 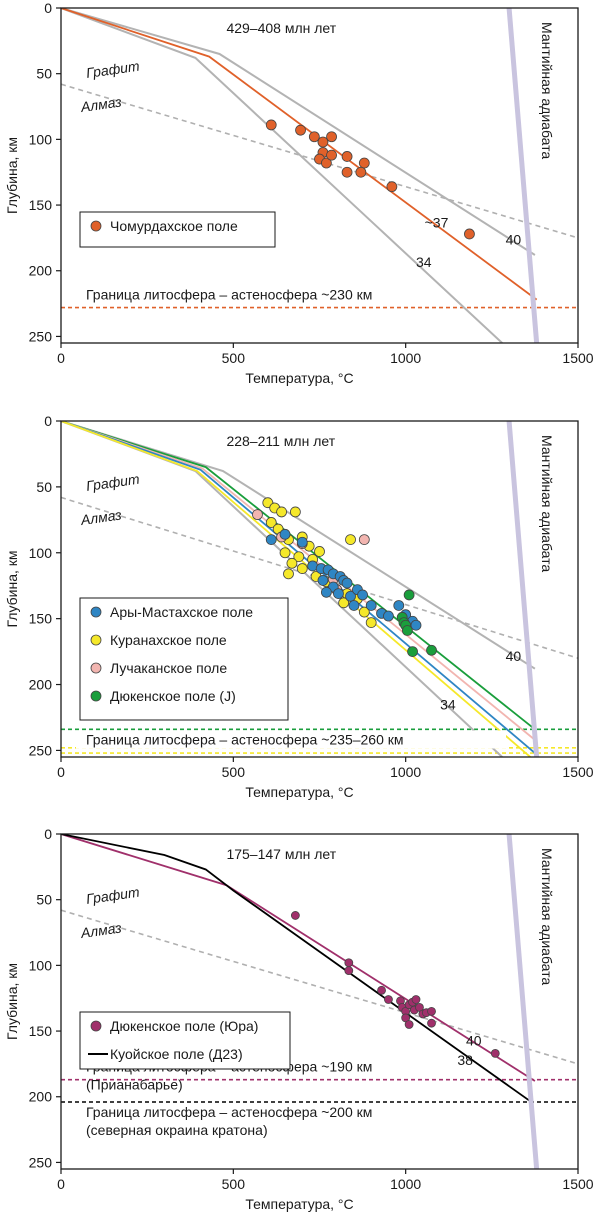 What do you see at coordinates (291, 739) in the screenshot?
I see `lab-label-bg` at bounding box center [291, 739].